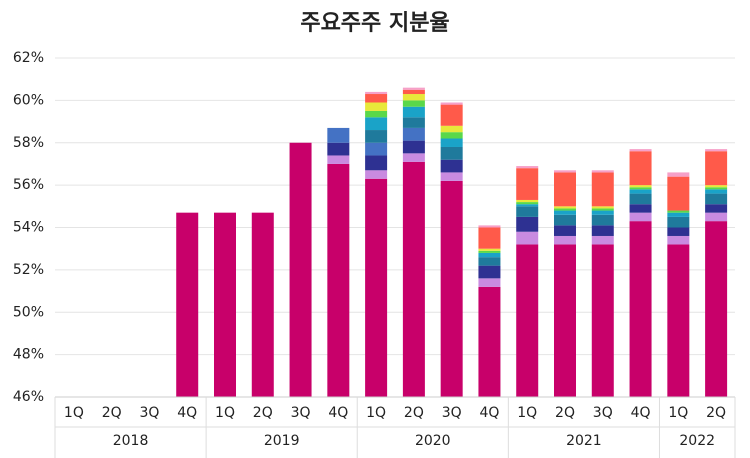 The height and width of the screenshot is (458, 750). What do you see at coordinates (584, 441) in the screenshot?
I see `x-group-label: 2021` at bounding box center [584, 441].